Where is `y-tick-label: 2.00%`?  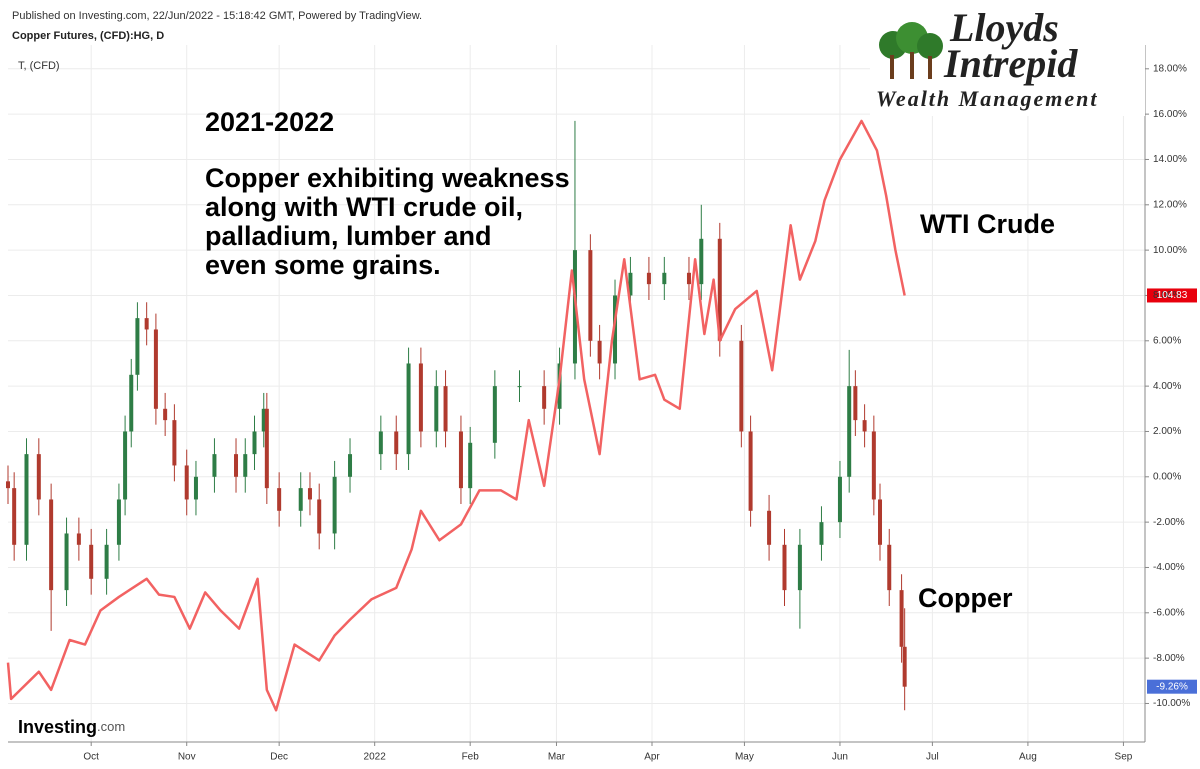
y-tick-label: 2.00% is located at coordinates (1167, 431).